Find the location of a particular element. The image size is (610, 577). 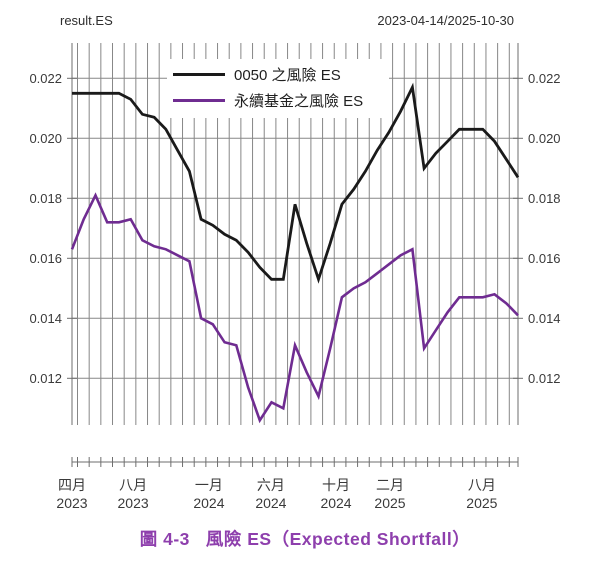

y-axis-label-right: 0.020 is located at coordinates (544, 138).